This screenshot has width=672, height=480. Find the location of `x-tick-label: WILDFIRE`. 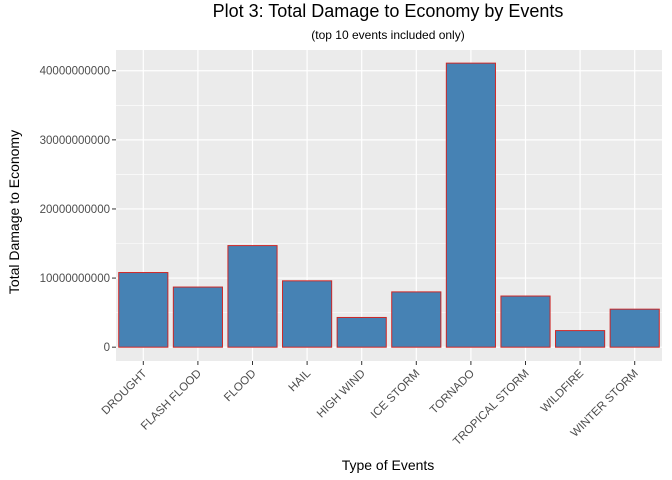

x-tick-label: WILDFIRE is located at coordinates (563, 391).